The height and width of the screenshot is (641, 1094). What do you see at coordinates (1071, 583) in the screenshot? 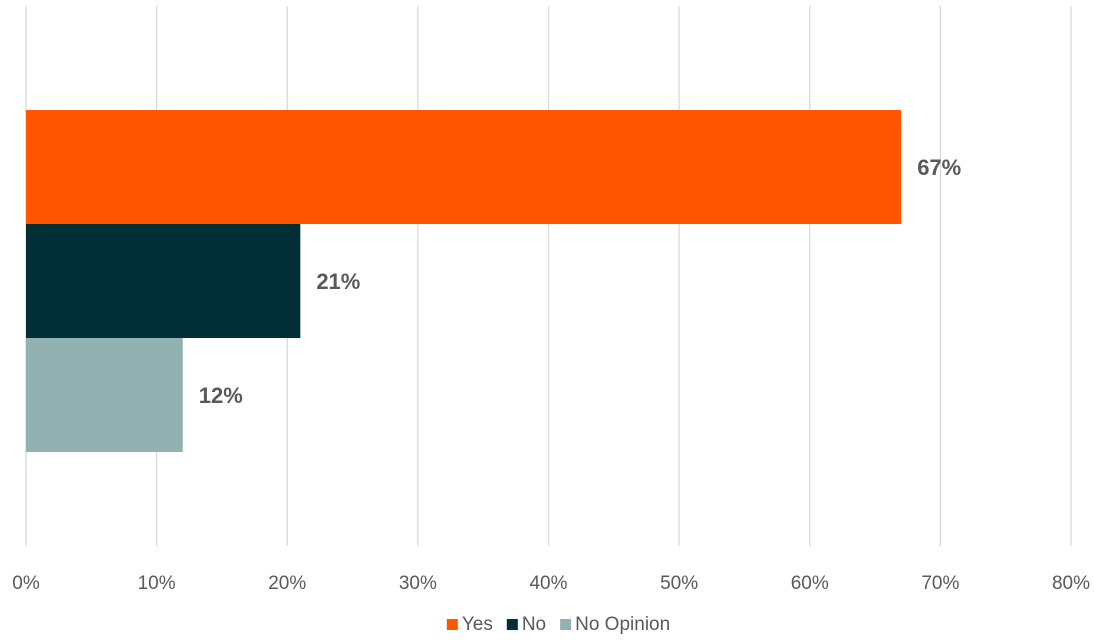
I see `x-tick-label: 80%` at bounding box center [1071, 583].